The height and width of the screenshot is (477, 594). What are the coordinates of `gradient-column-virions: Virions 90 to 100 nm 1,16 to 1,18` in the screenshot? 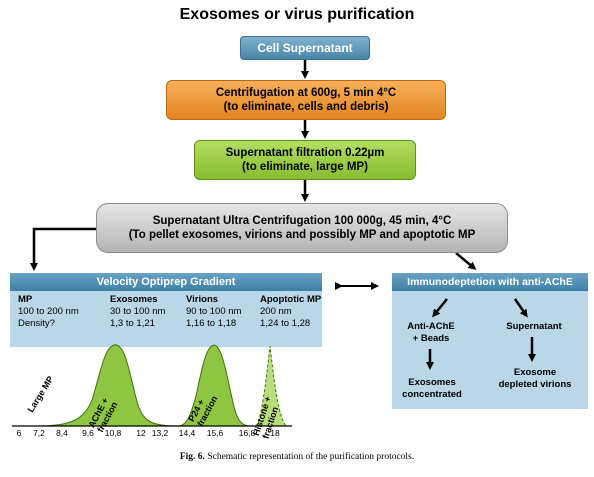 It's located at (213, 312).